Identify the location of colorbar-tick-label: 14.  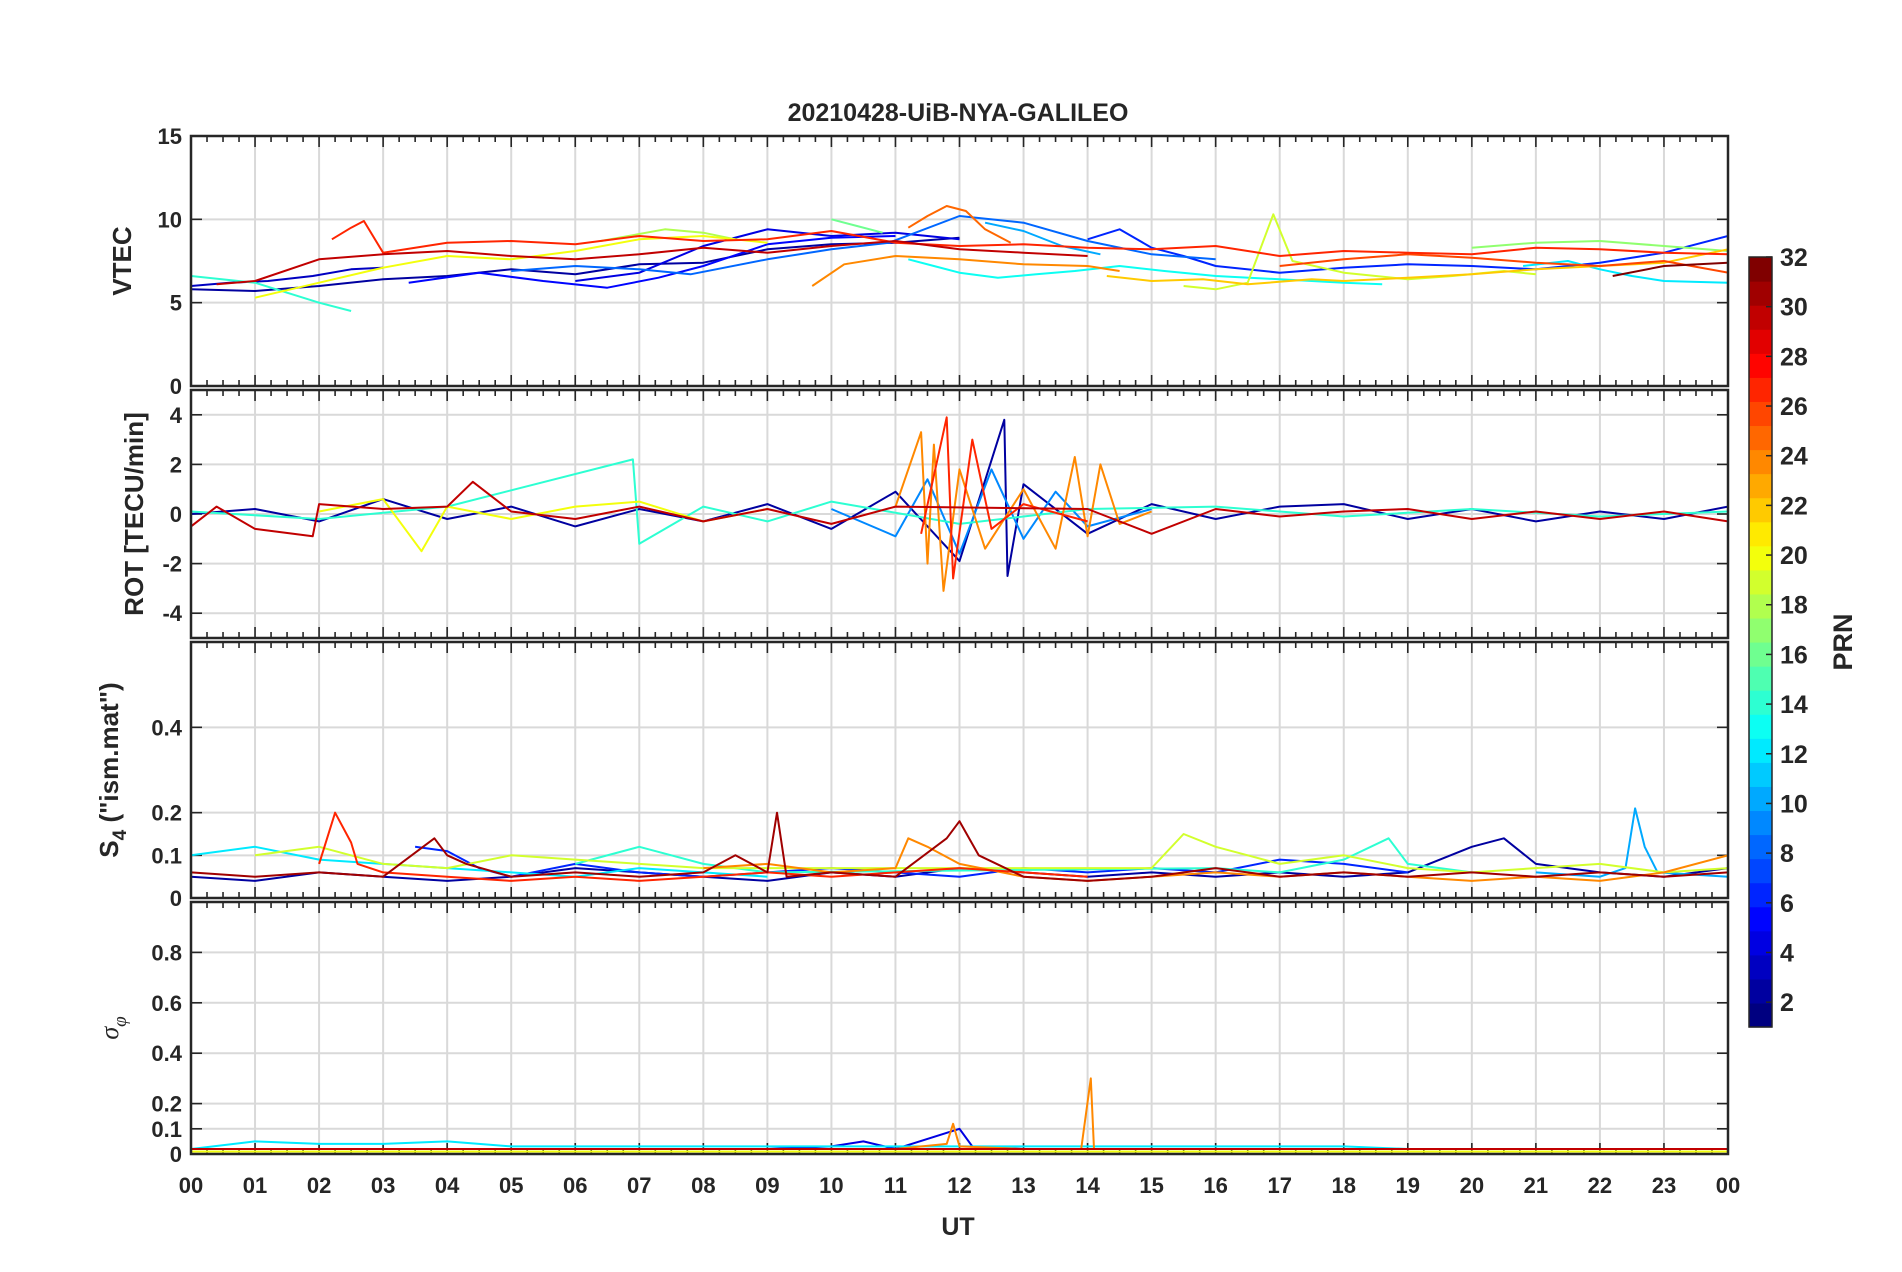
(1794, 705).